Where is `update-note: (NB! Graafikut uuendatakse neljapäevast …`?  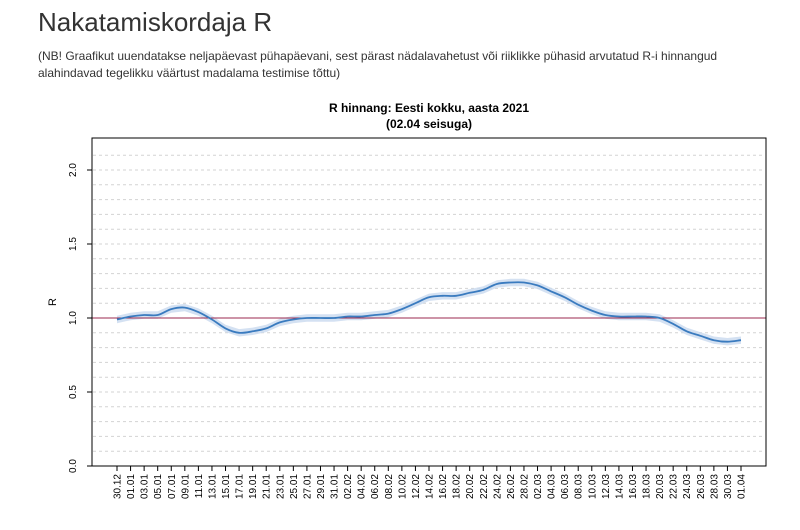 update-note: (NB! Graafikut uuendatakse neljapäevast … is located at coordinates (378, 64).